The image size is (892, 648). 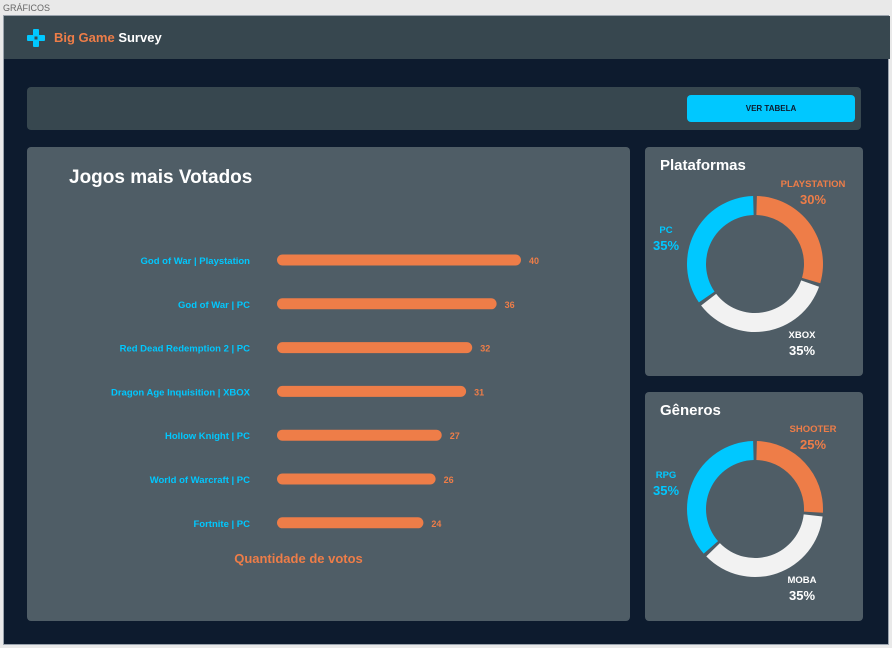 I want to click on platforms-panel: Plataformas PLAYSTATION 30% XBOX 35% PC 35%, so click(x=754, y=261).